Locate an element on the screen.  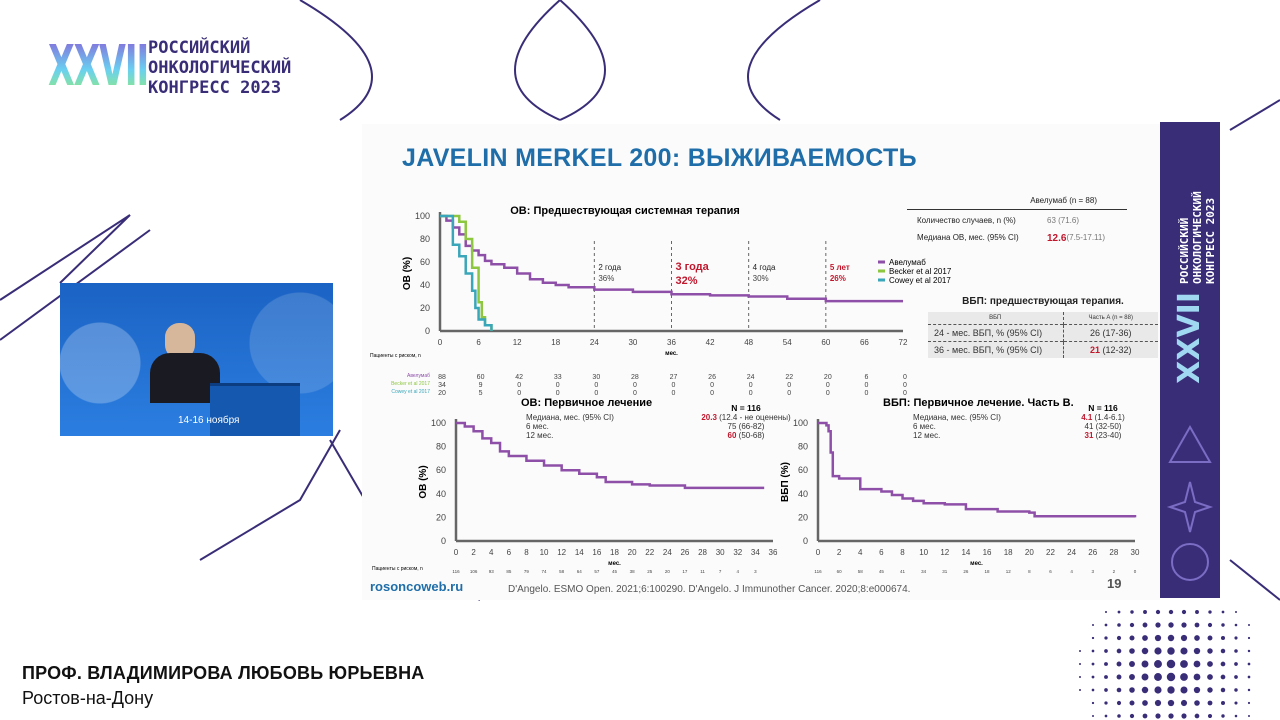
x-tick-label: 14 is located at coordinates (965, 552).